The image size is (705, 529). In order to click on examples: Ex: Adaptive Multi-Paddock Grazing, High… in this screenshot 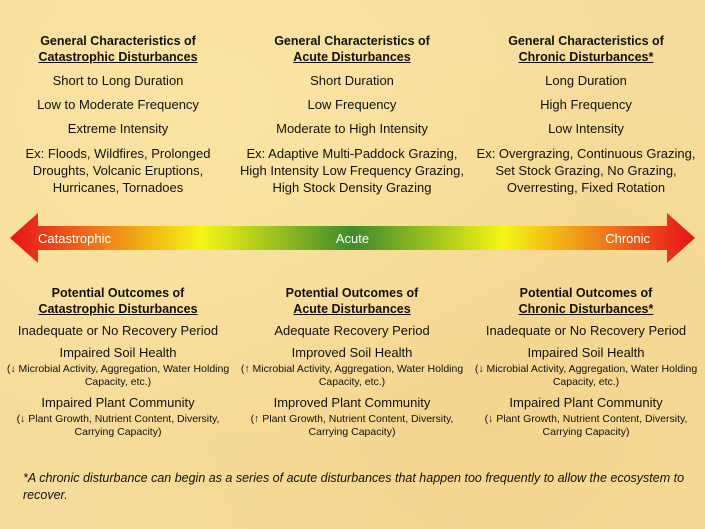, I will do `click(352, 170)`.